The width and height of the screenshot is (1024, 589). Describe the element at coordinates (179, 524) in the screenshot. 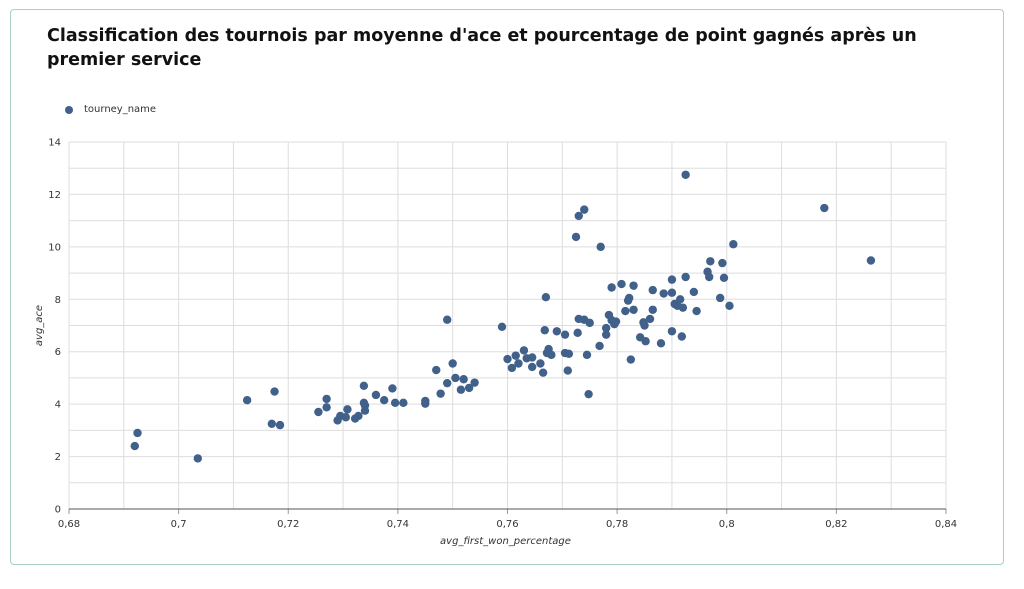

I see `x-tick-label: 0,7` at that location.